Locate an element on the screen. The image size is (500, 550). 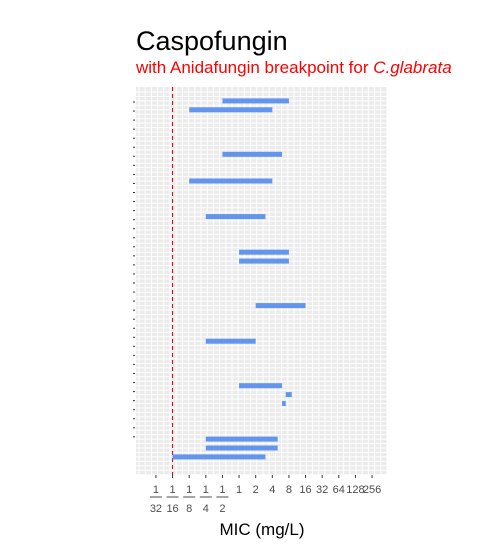
chart-title: Caspofungin is located at coordinates (212, 41).